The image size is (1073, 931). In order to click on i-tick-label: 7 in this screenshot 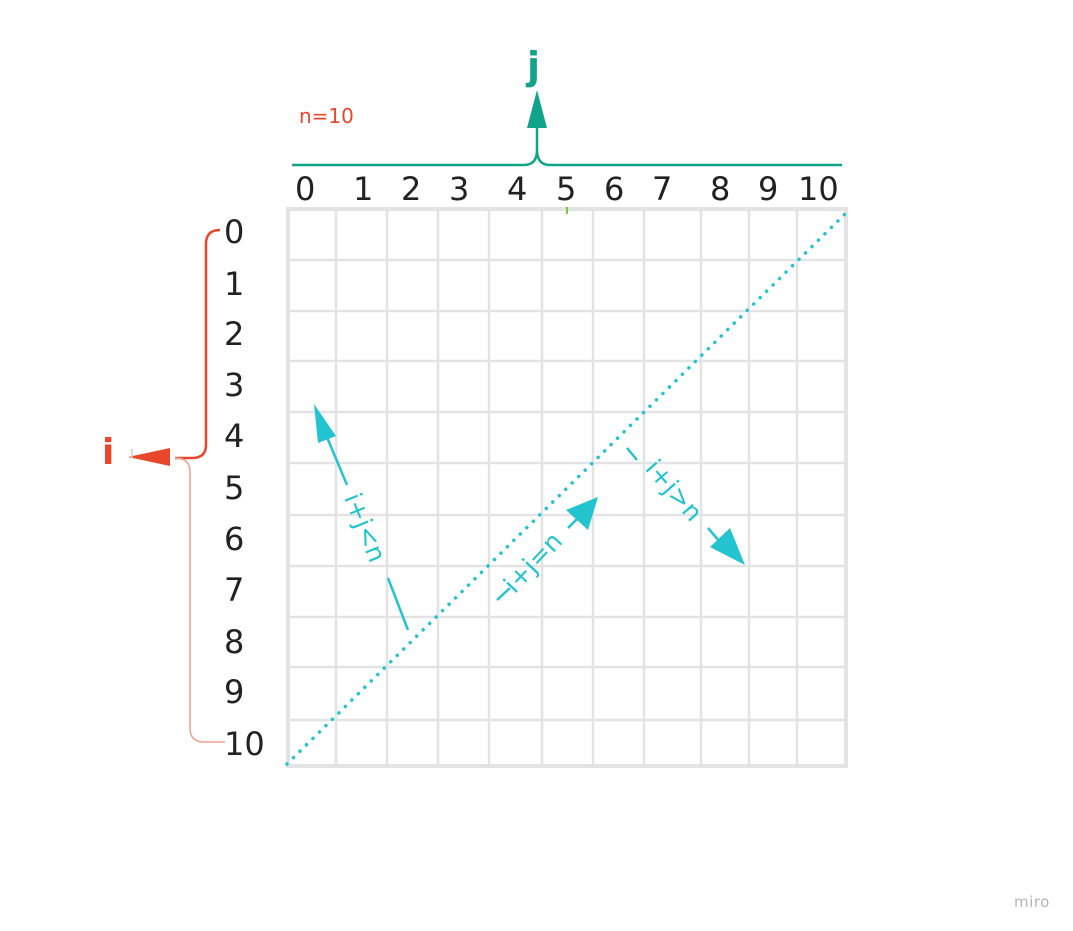, I will do `click(234, 590)`.